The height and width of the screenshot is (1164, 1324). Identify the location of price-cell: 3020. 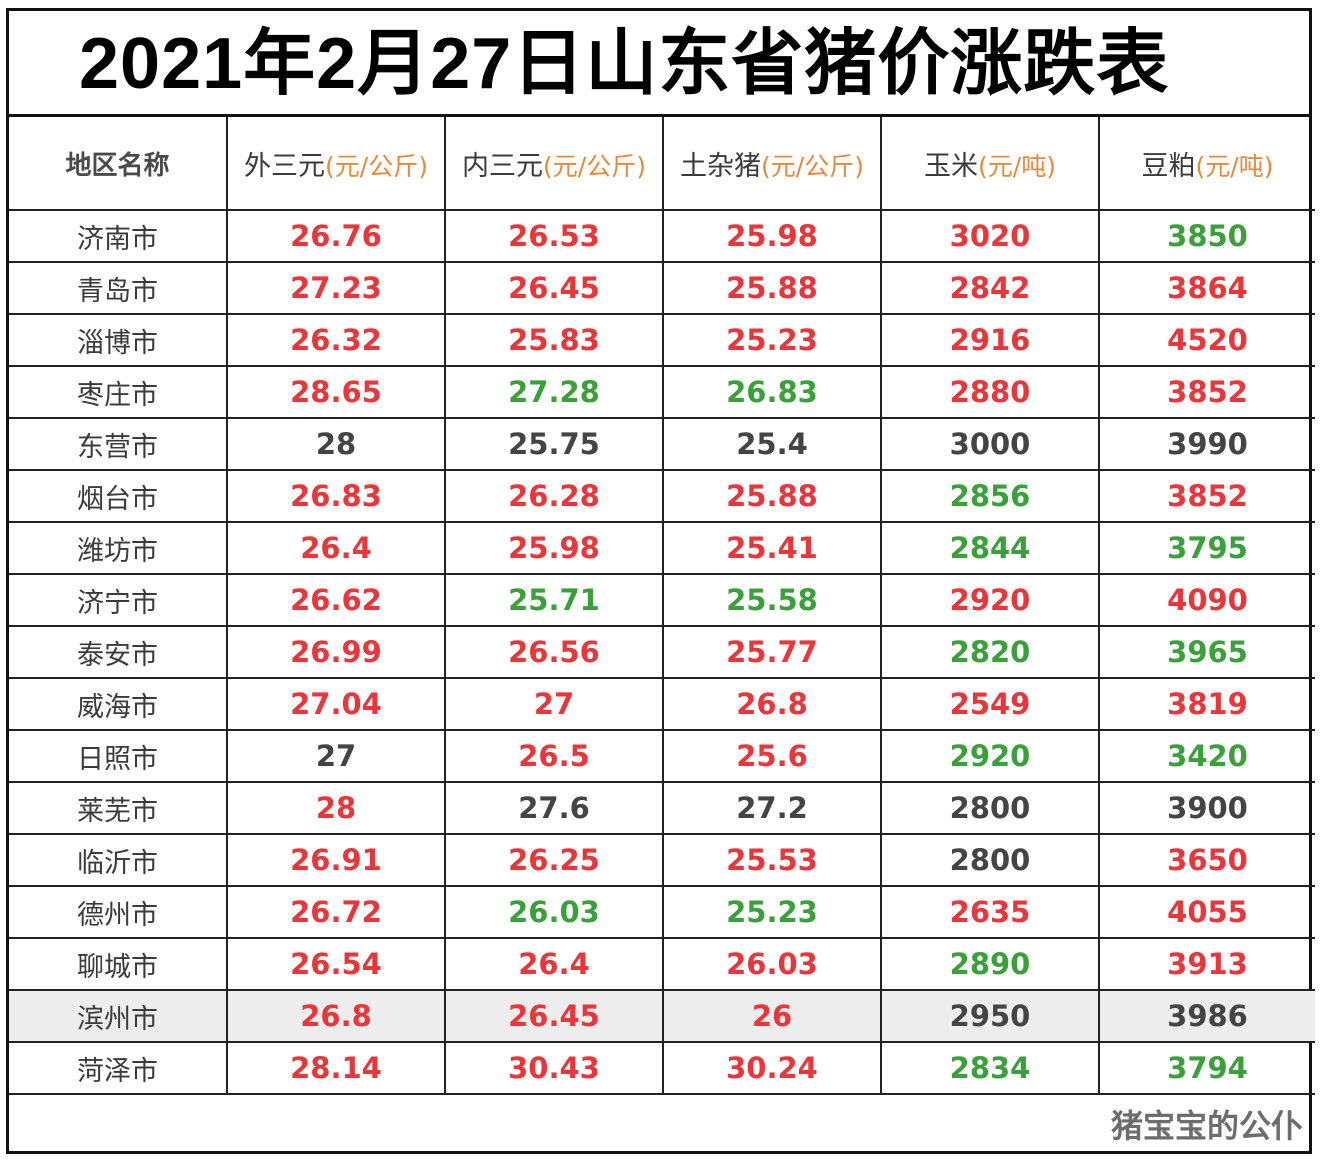
(990, 236).